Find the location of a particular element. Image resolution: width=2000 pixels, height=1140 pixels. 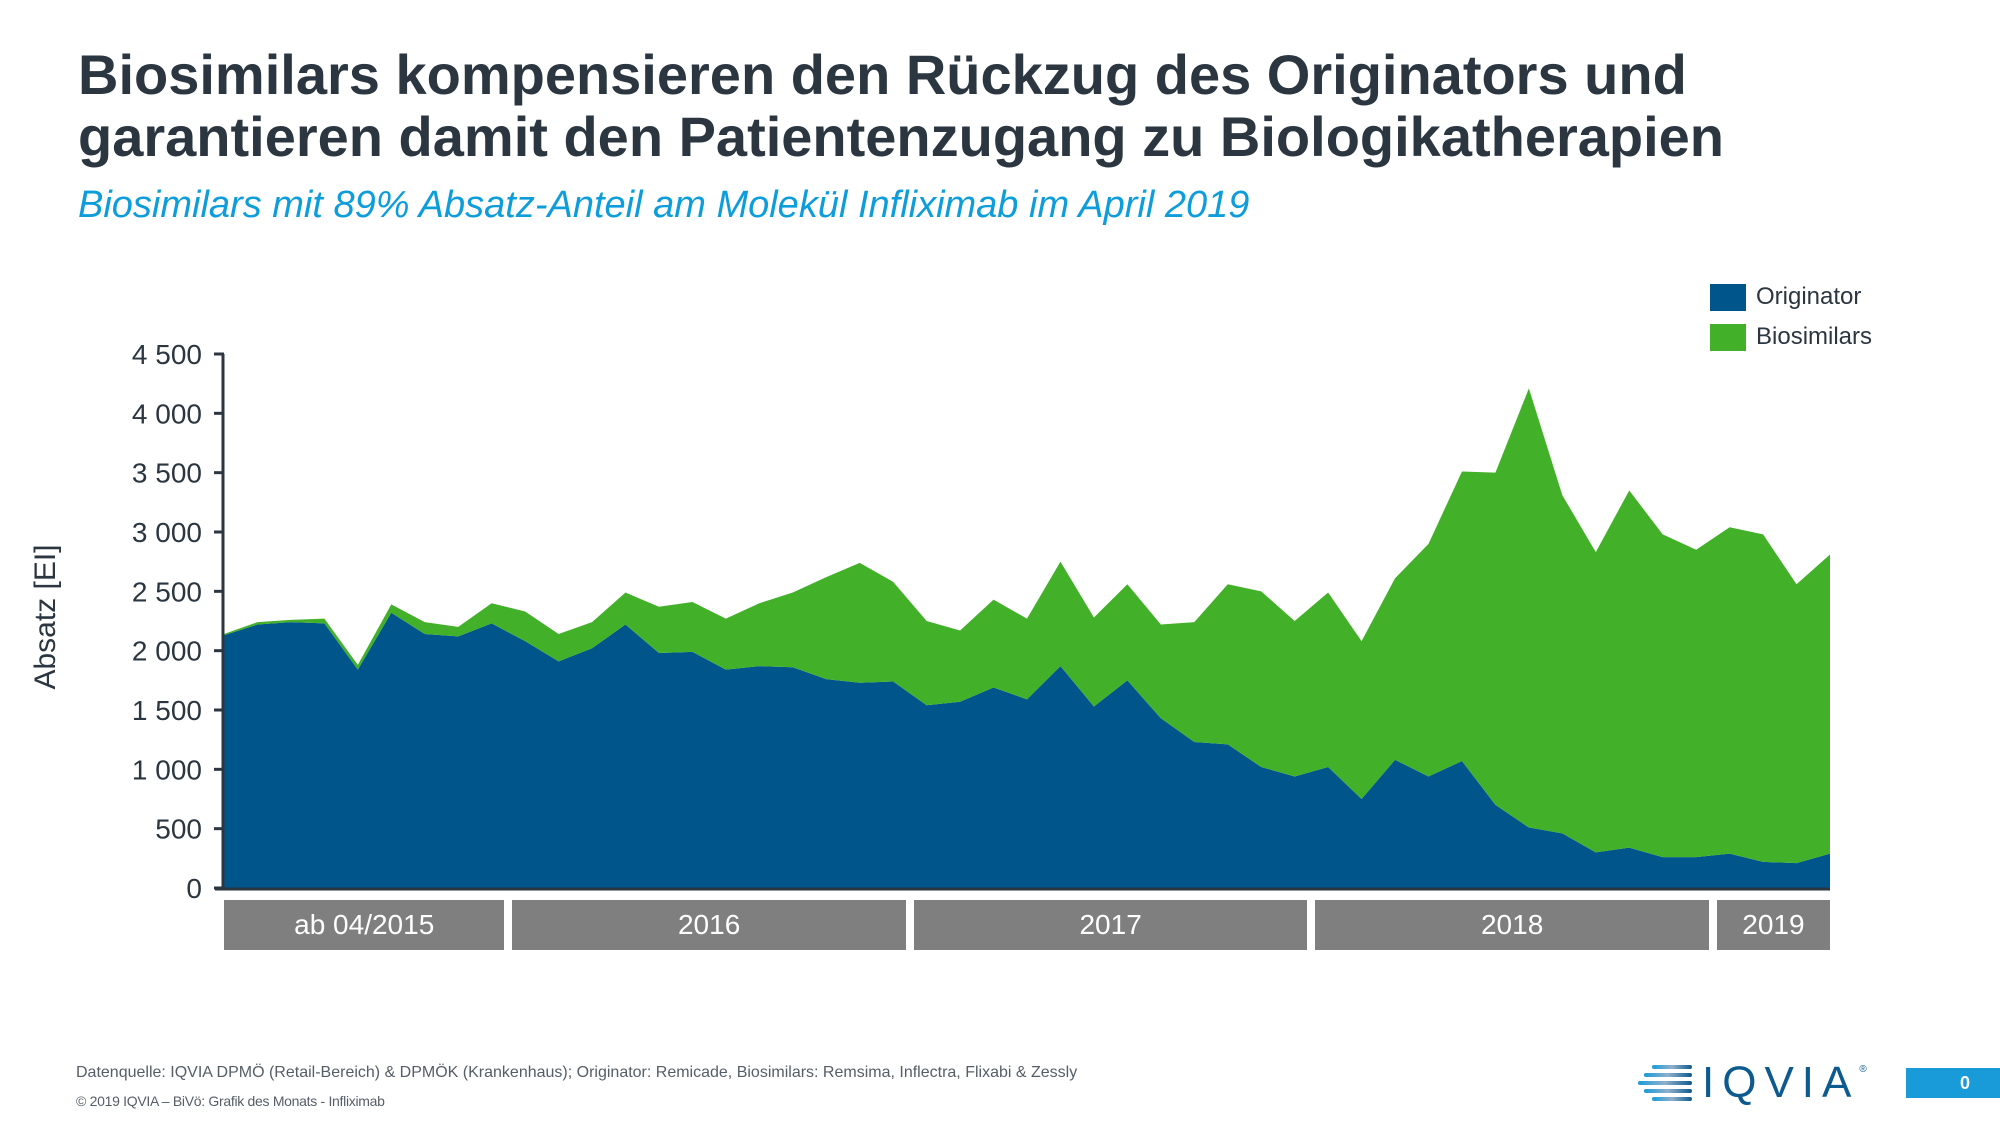

logo-lines-icon is located at coordinates (1666, 1083).